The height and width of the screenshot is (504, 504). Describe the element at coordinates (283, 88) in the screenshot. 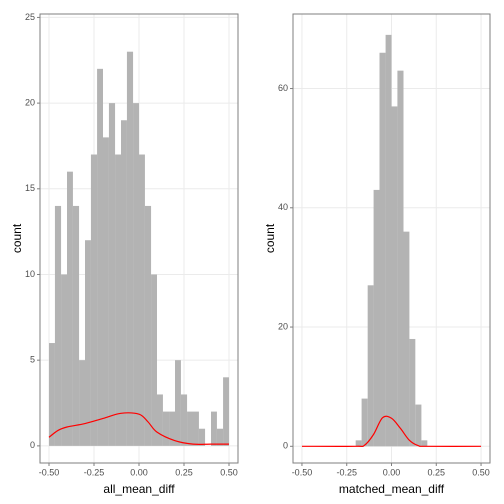

I see `y-tick-label: 60` at that location.